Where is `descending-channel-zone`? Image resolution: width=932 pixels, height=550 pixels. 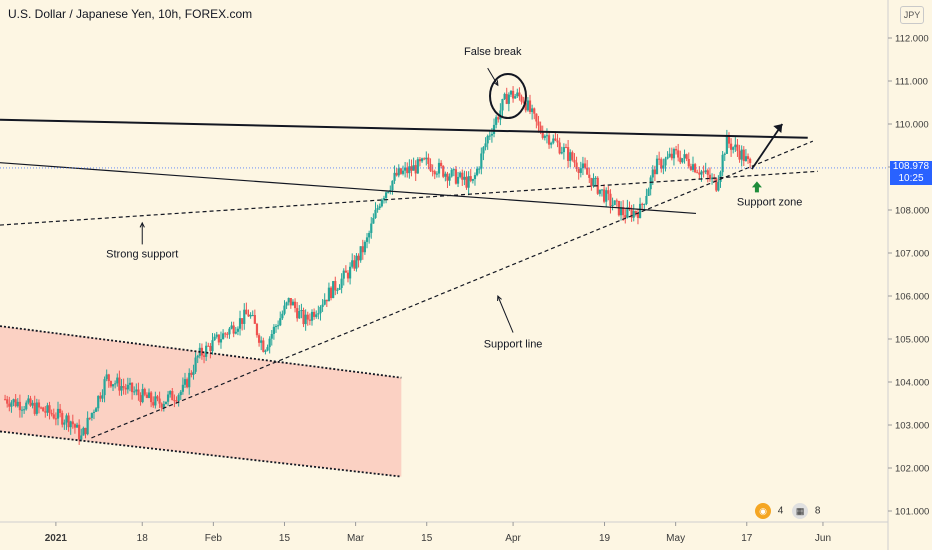 descending-channel-zone is located at coordinates (201, 401).